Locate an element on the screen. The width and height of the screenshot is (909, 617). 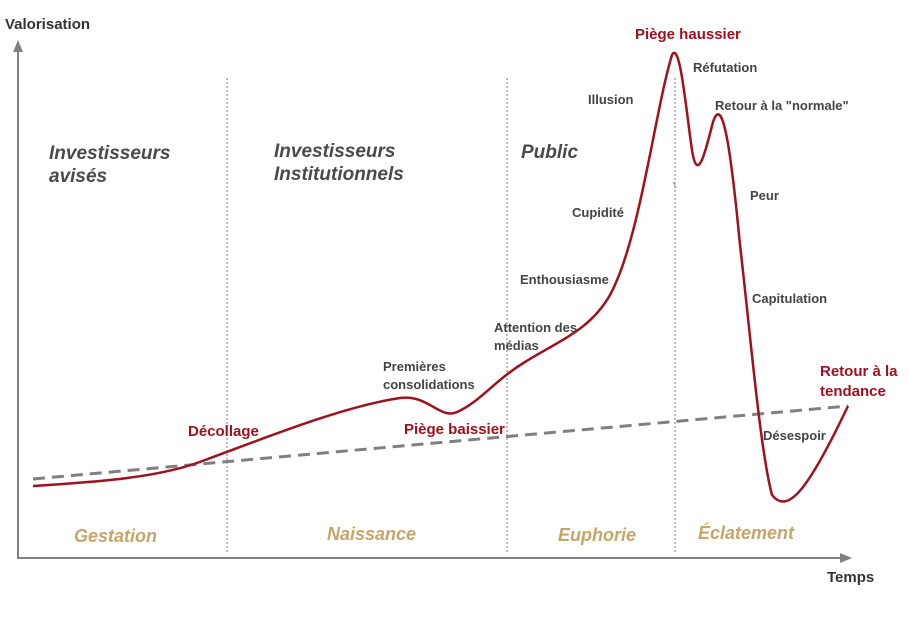
label-enthousiasme: Enthousiasme is located at coordinates (564, 279).